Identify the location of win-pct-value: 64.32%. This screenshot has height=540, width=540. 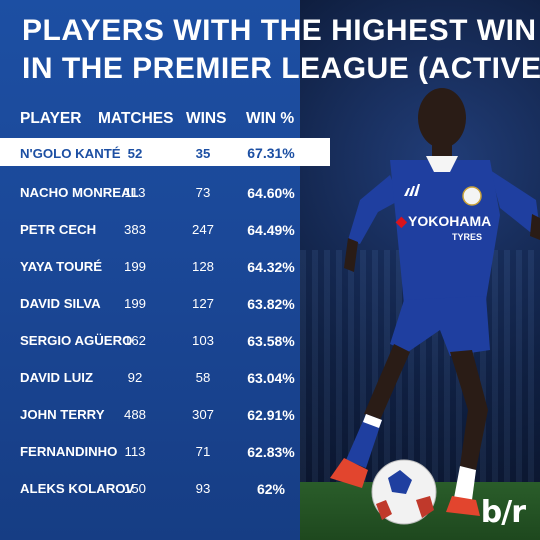
(271, 267).